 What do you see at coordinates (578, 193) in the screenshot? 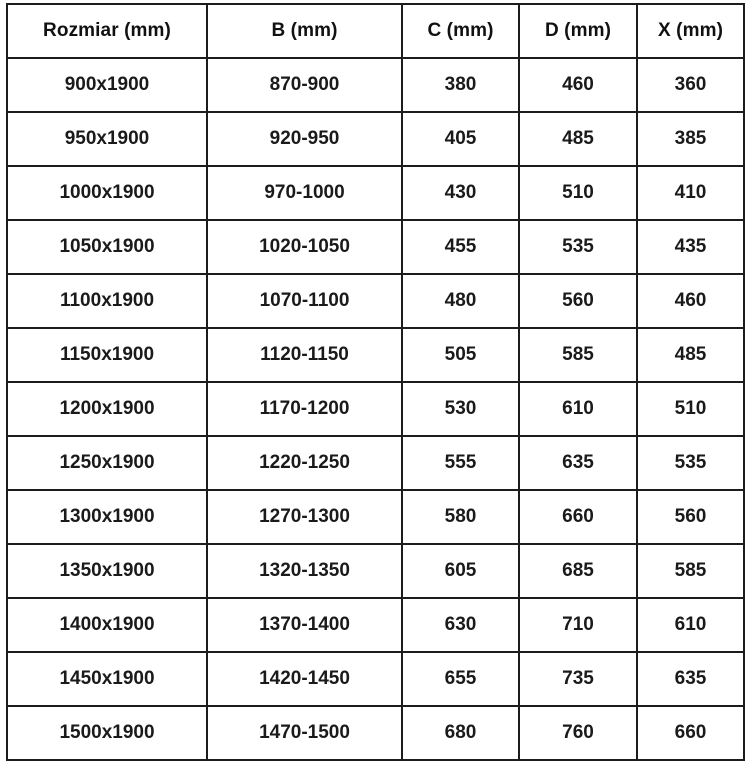
I see `cell-d: 510` at bounding box center [578, 193].